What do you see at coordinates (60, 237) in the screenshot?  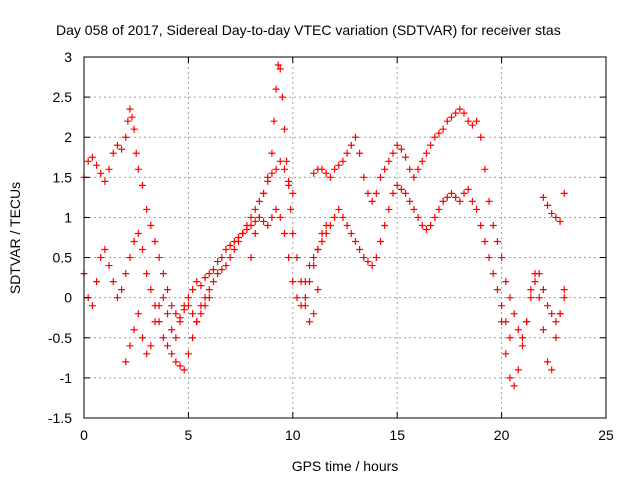 I see `y-tick-labels: -1.5 -1 -0.5 0 0.5 1 1.5 2 2.5 3` at bounding box center [60, 237].